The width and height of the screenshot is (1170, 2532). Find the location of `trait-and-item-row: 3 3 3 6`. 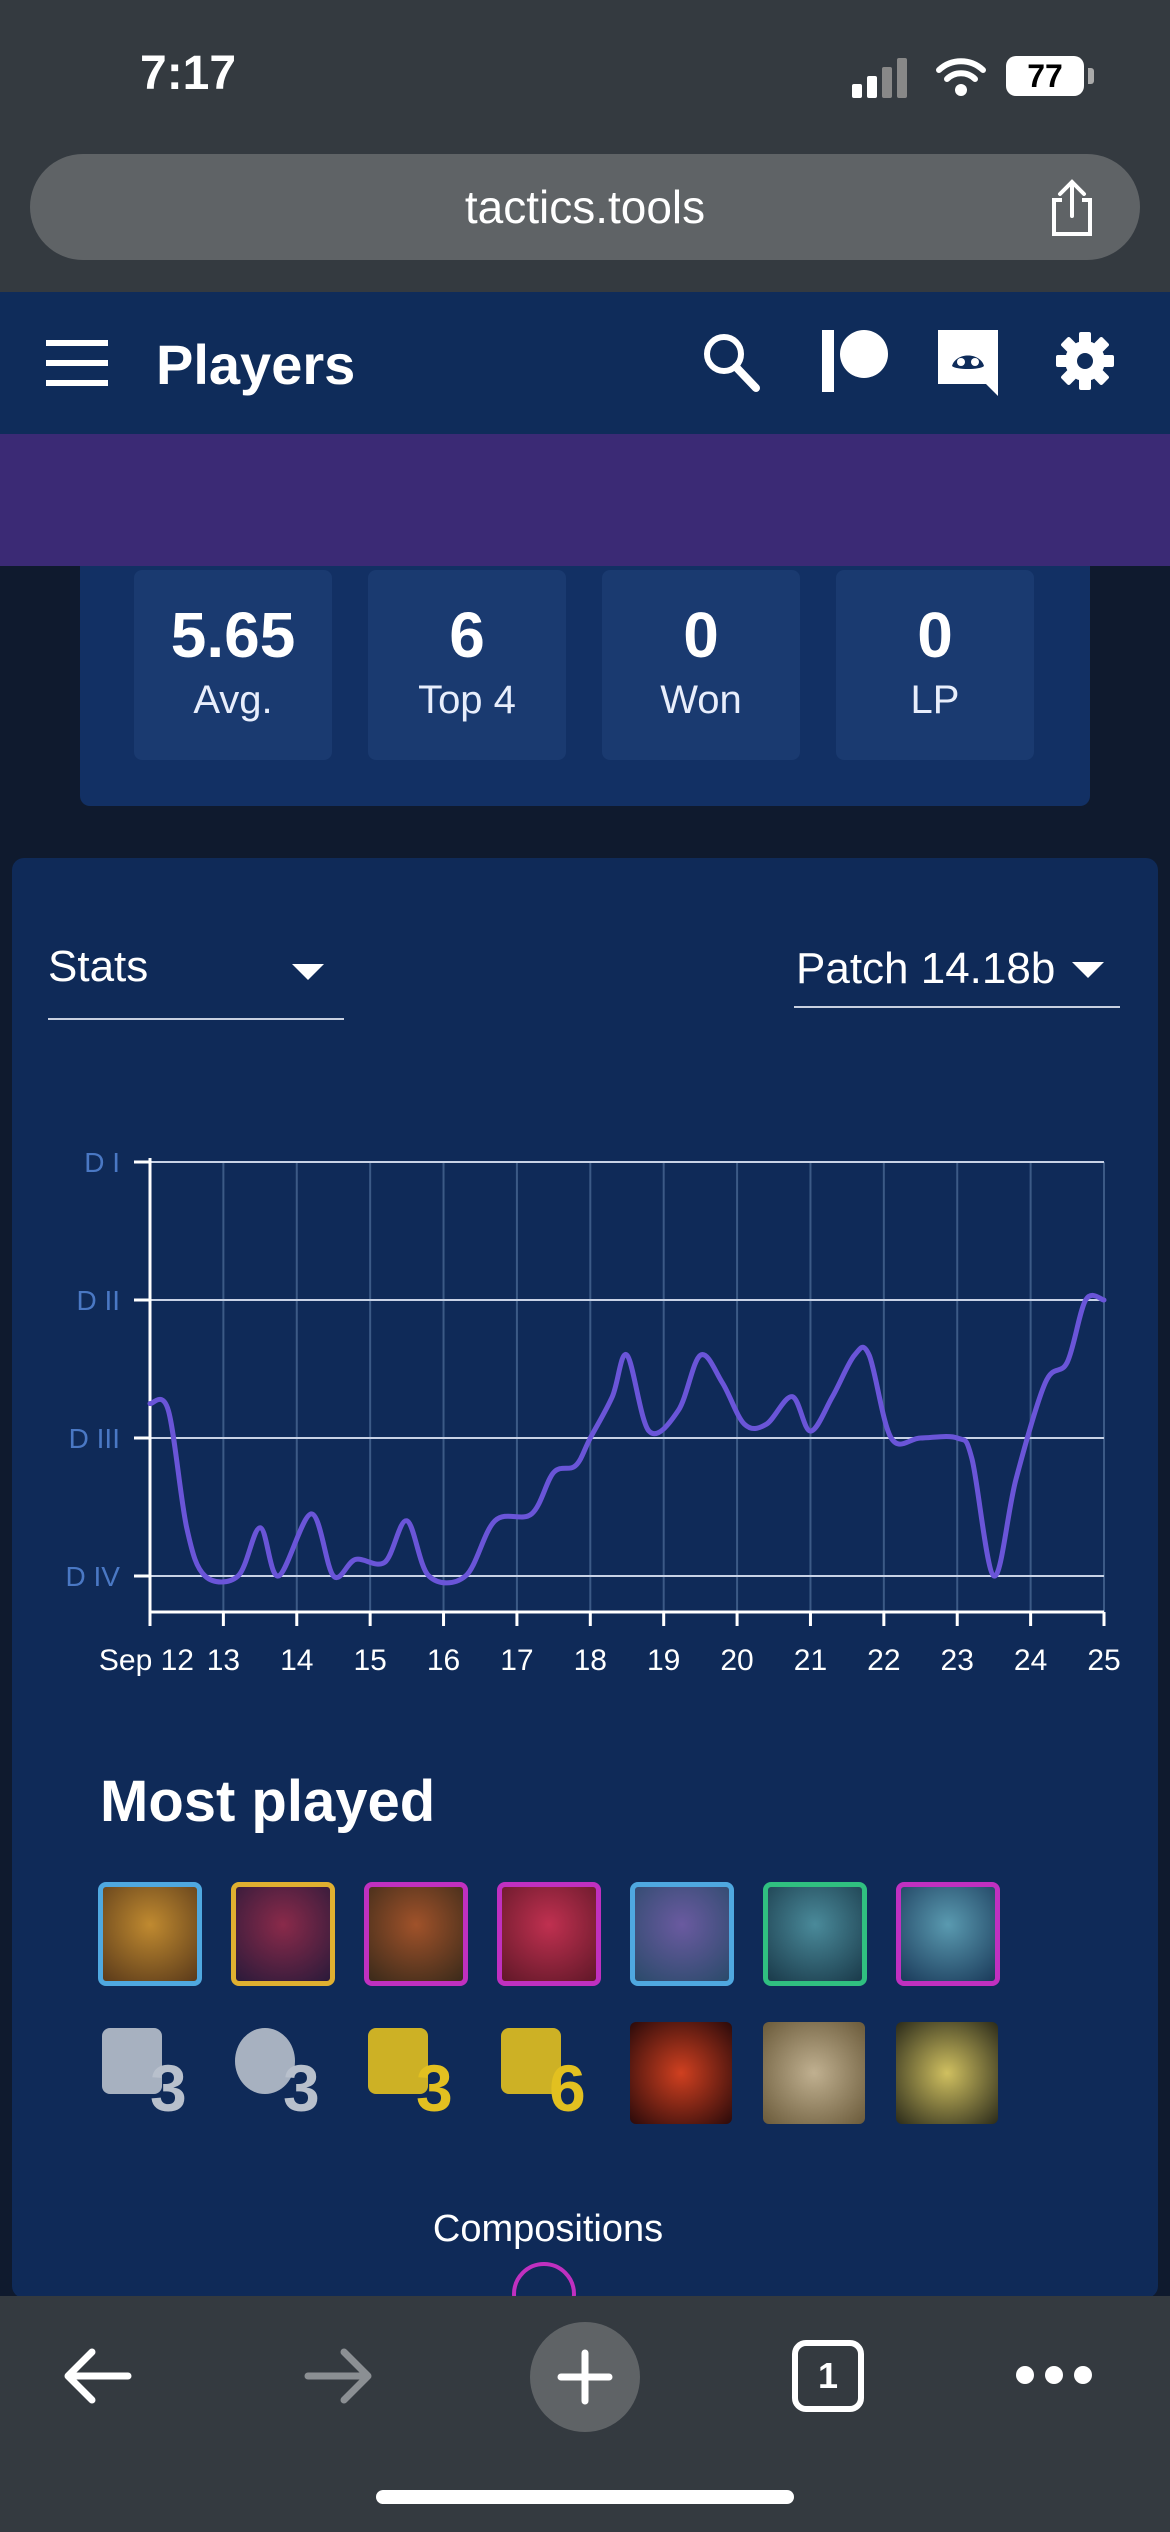

trait-and-item-row: 3 3 3 6 is located at coordinates (558, 2074).